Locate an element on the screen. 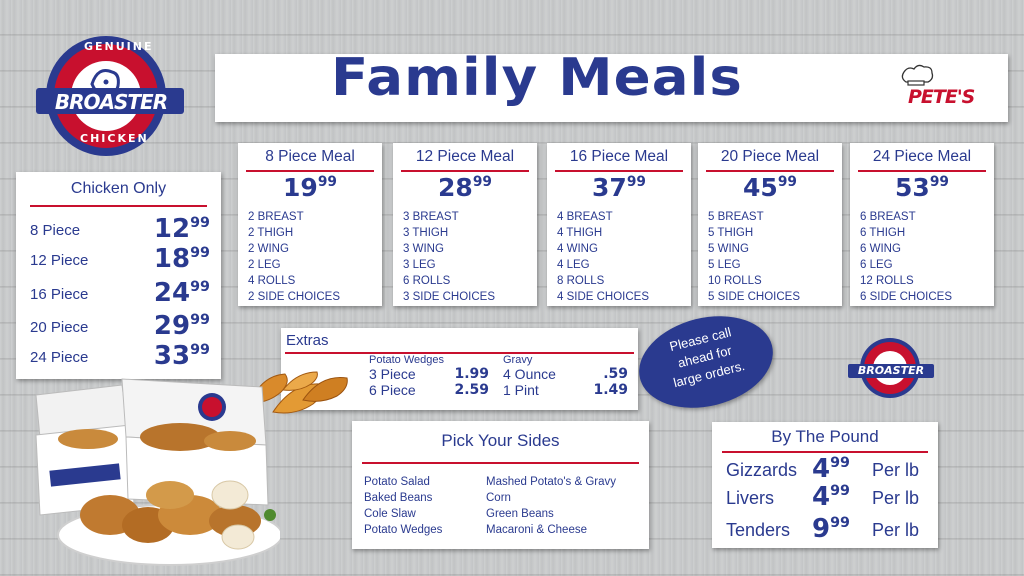  row-label: 20 Piece is located at coordinates (59, 327).